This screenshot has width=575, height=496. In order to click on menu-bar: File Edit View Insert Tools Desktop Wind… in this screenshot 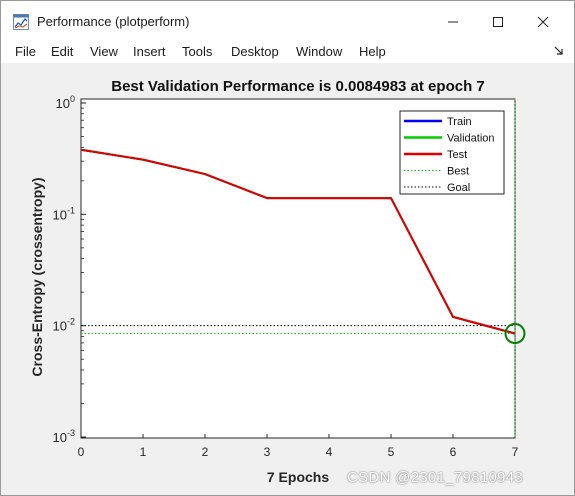, I will do `click(287, 52)`.